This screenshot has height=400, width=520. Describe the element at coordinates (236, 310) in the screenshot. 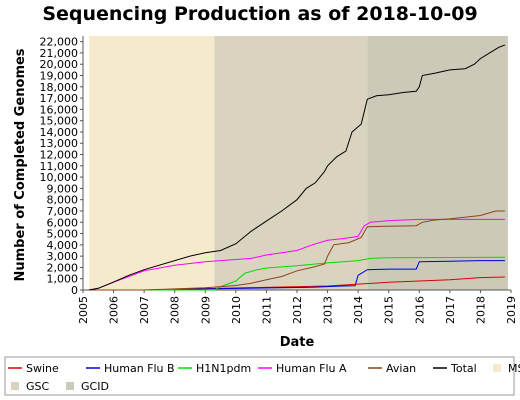

I see `x-tick-label: 2010` at that location.